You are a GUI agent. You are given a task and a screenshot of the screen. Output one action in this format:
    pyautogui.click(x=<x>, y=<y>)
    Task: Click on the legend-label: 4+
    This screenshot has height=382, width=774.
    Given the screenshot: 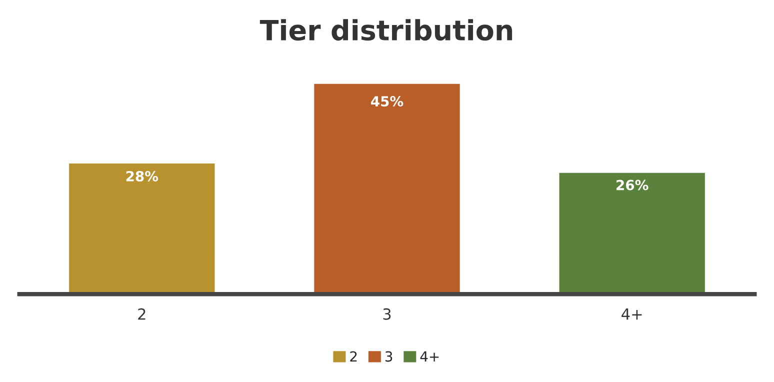 What is the action you would take?
    pyautogui.click(x=429, y=356)
    